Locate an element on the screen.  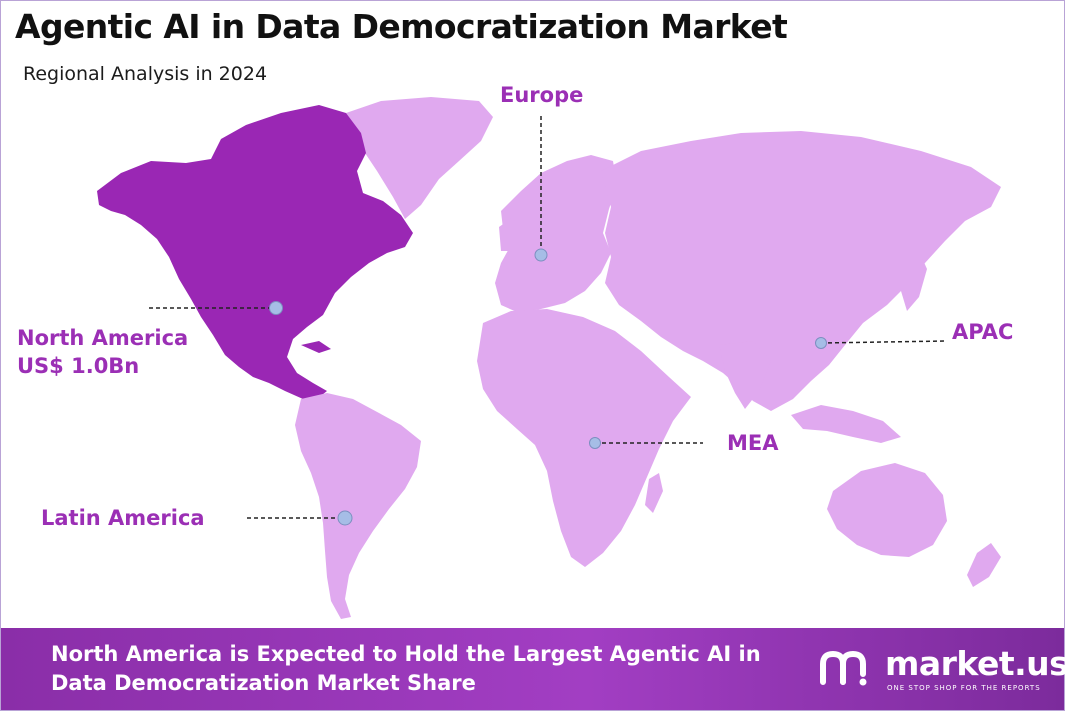
europe-marker is located at coordinates (541, 255).